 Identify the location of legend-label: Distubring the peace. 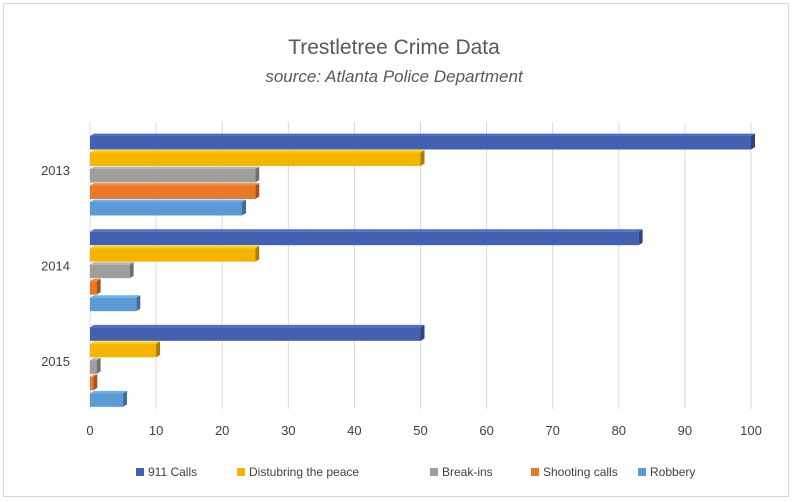
(304, 472).